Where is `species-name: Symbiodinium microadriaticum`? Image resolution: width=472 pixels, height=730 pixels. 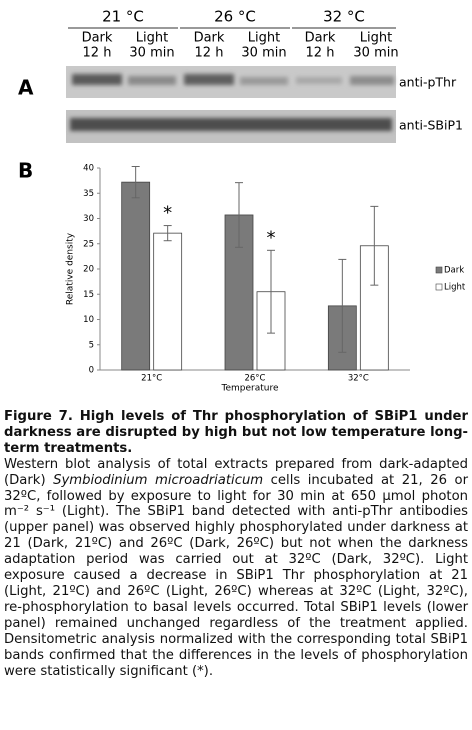
species-name: Symbiodinium microadriaticum is located at coordinates (158, 480).